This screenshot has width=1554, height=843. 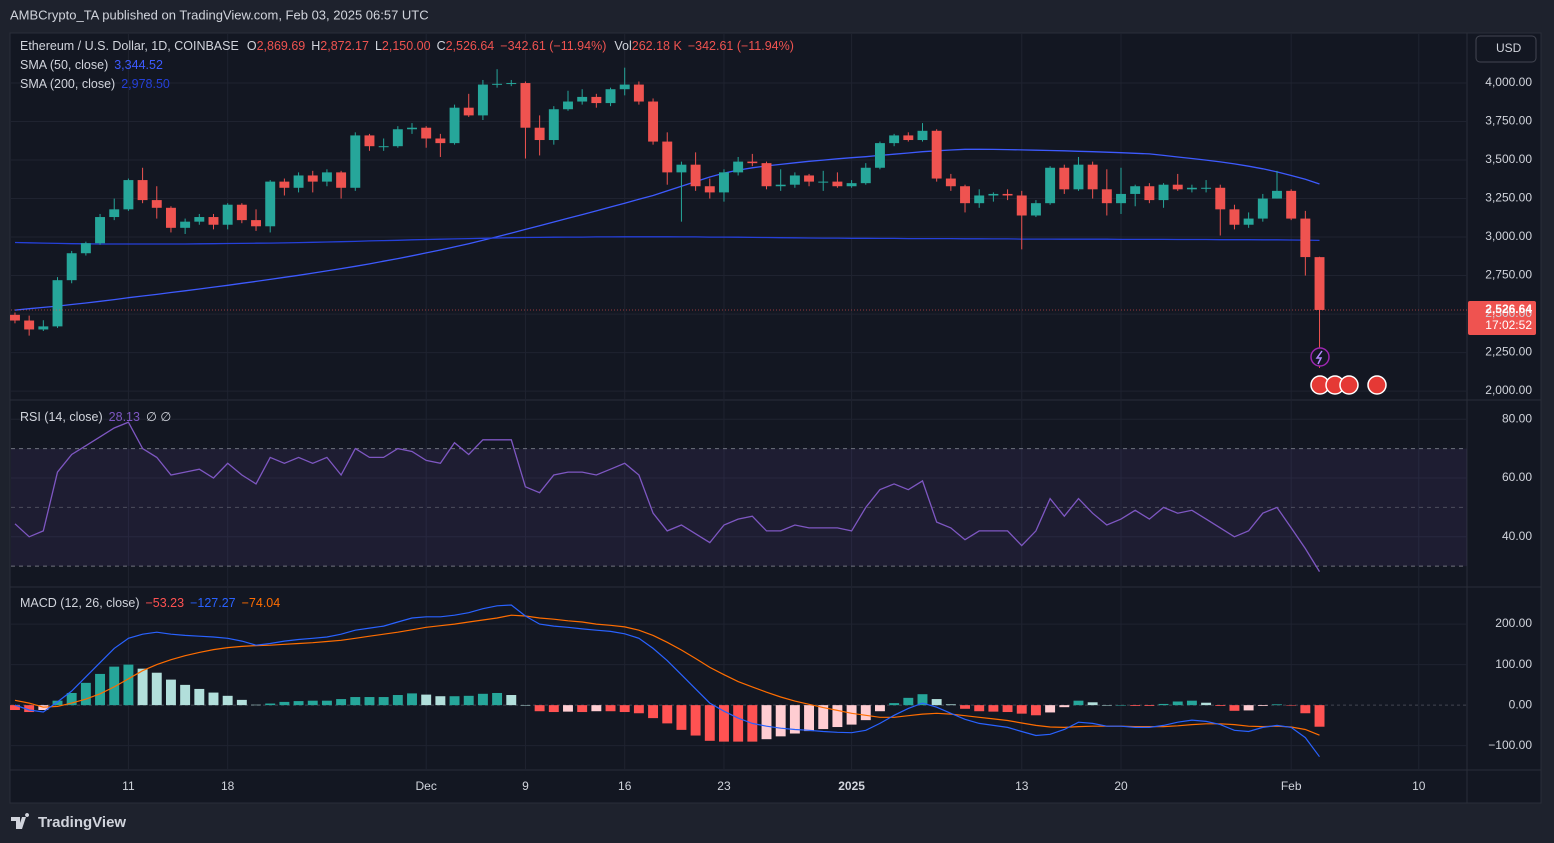 I want to click on legend-value: 3,344.52, so click(x=138, y=65).